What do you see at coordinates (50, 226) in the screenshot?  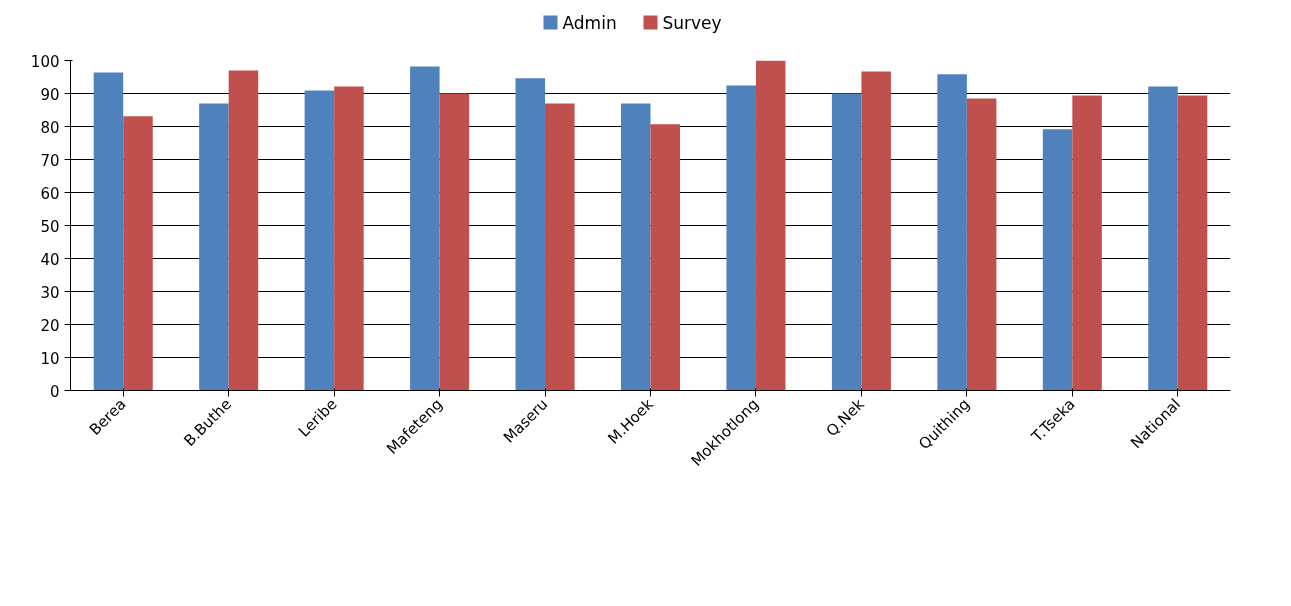 I see `y-tick-label: 50` at bounding box center [50, 226].